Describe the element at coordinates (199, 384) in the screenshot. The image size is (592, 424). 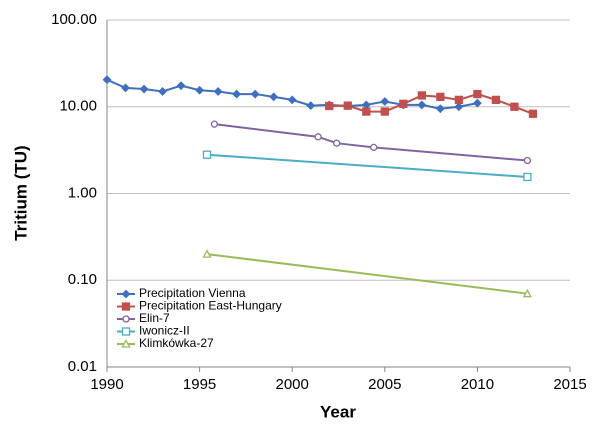
I see `x-tick-label: 1995` at that location.